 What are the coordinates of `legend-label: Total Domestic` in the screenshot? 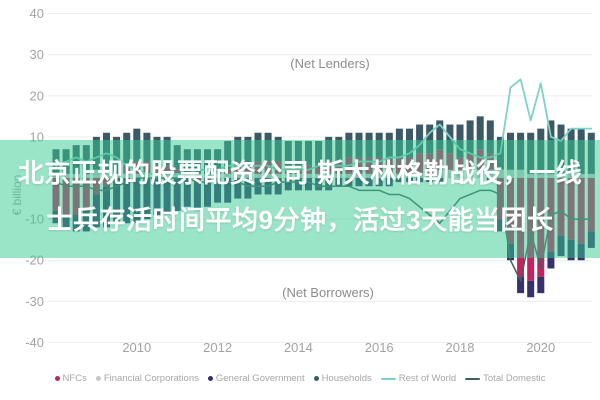 It's located at (514, 378).